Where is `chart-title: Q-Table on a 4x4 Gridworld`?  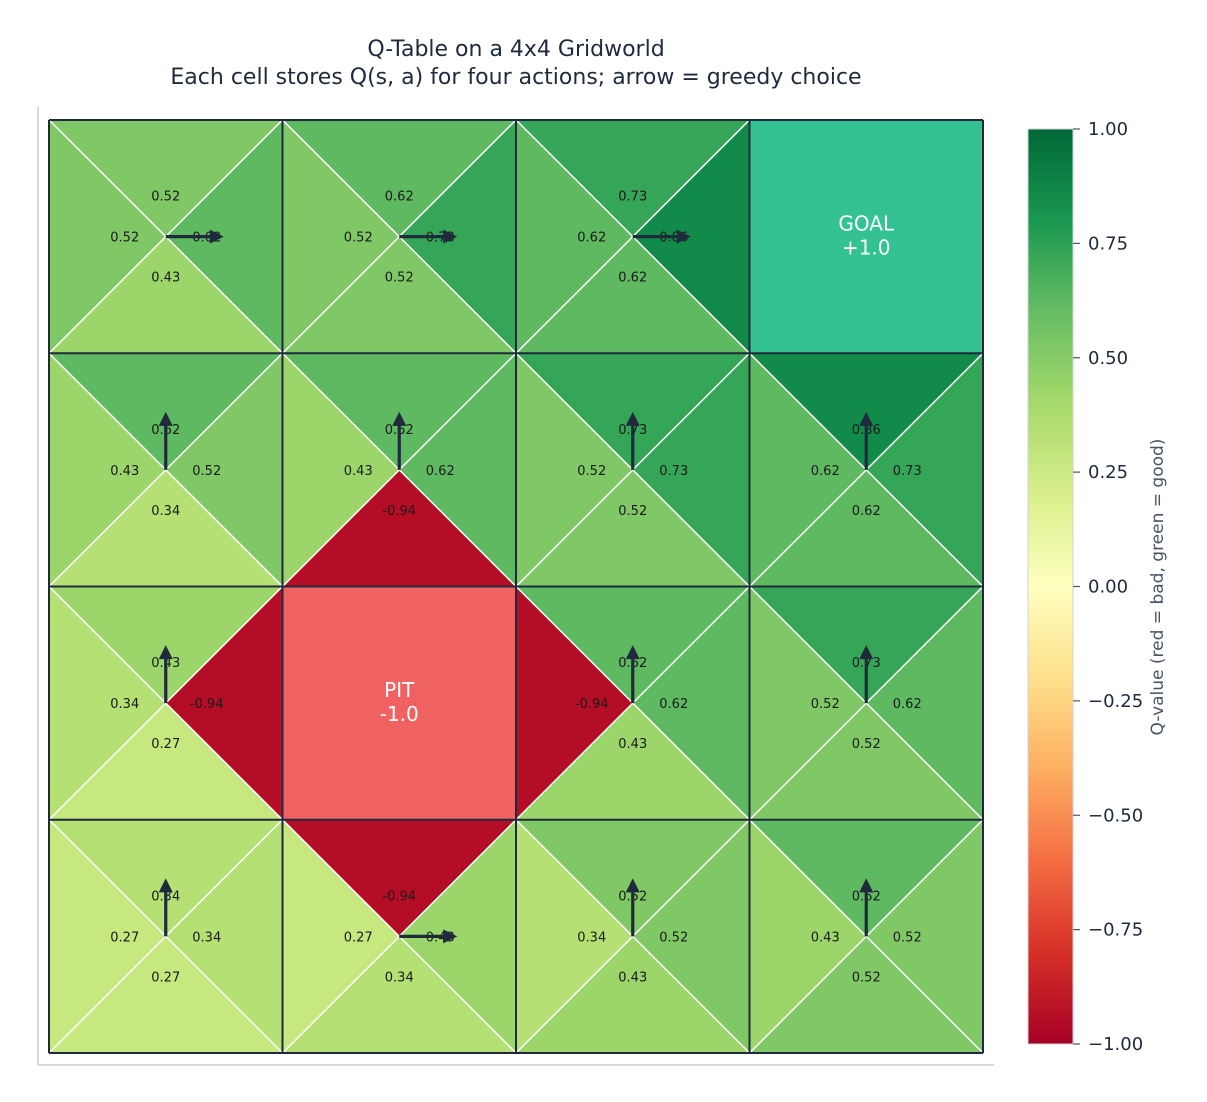 chart-title: Q-Table on a 4x4 Gridworld is located at coordinates (515, 49).